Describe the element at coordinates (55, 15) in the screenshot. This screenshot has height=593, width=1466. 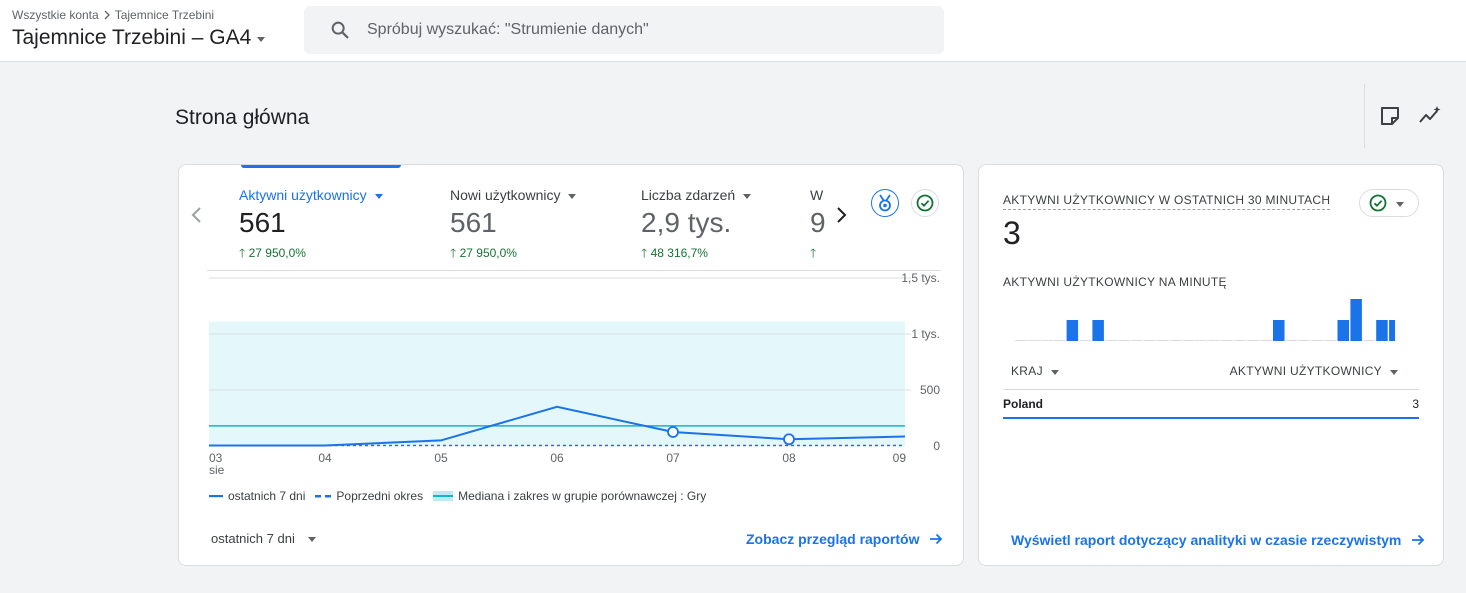
I see `breadcrumb-accounts: Wszystkie konta` at that location.